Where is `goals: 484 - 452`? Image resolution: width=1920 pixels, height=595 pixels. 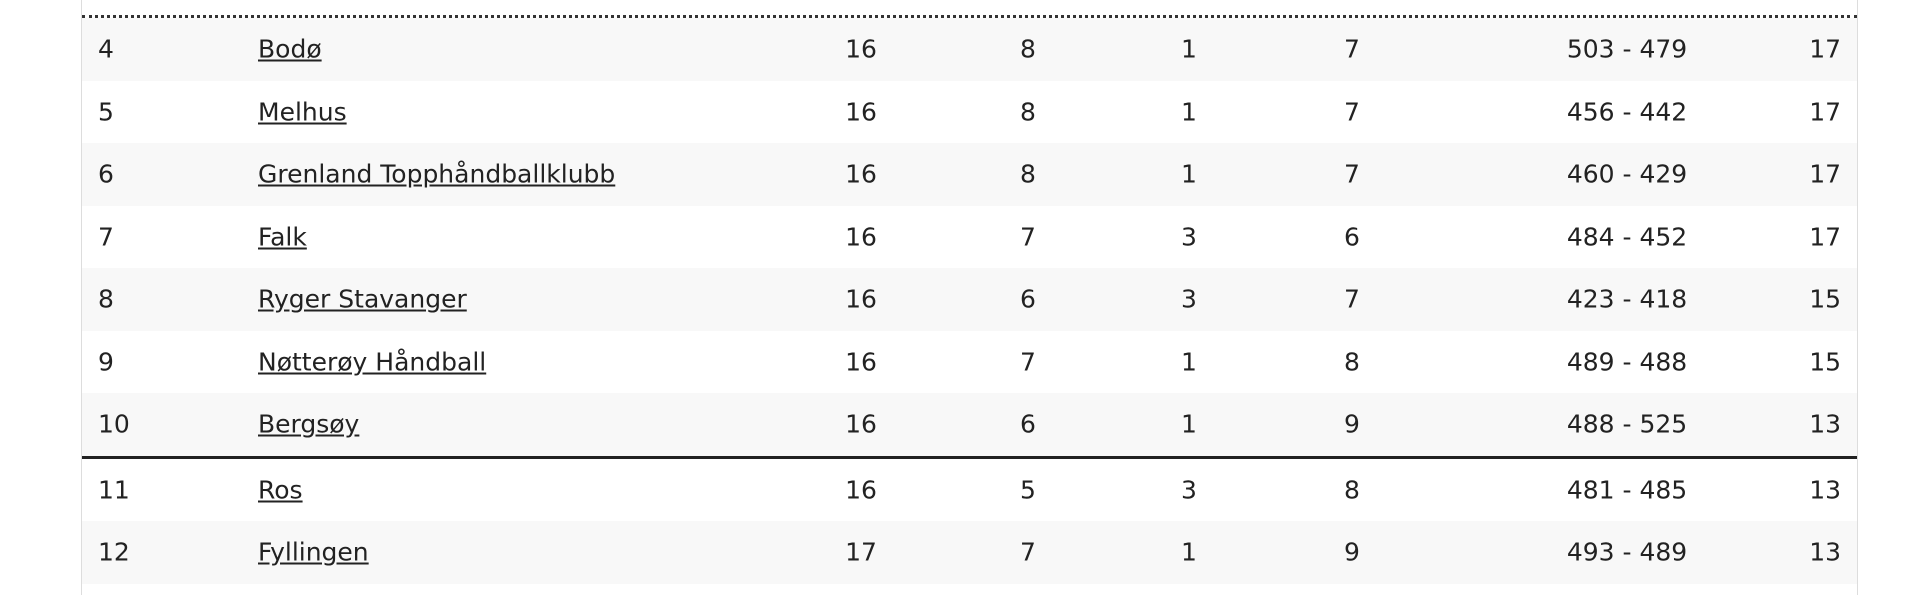 goals: 484 - 452 is located at coordinates (1627, 237).